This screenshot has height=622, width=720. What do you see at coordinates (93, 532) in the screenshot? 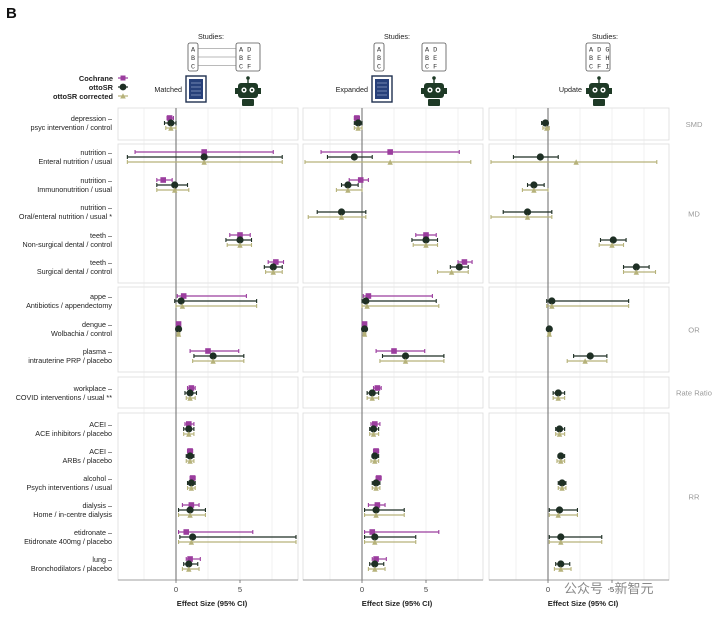
I see `row-label-outcome: etidronate –` at bounding box center [93, 532].